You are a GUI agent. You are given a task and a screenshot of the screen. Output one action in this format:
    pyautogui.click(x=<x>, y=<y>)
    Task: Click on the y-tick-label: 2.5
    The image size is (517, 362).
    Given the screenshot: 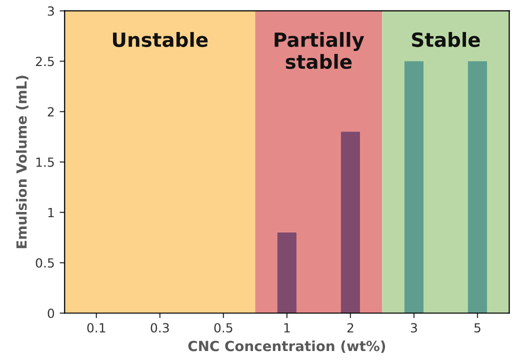 What is the action you would take?
    pyautogui.click(x=45, y=61)
    